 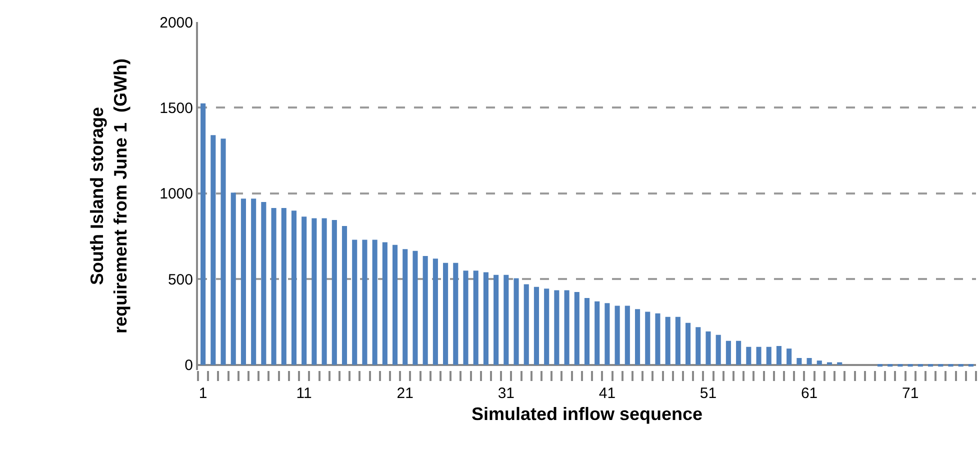 What do you see at coordinates (176, 108) in the screenshot?
I see `y-tick-label: 1500` at bounding box center [176, 108].